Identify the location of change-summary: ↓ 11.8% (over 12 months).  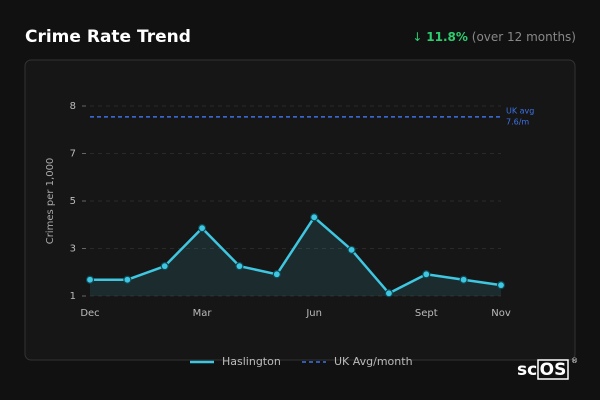
(494, 37).